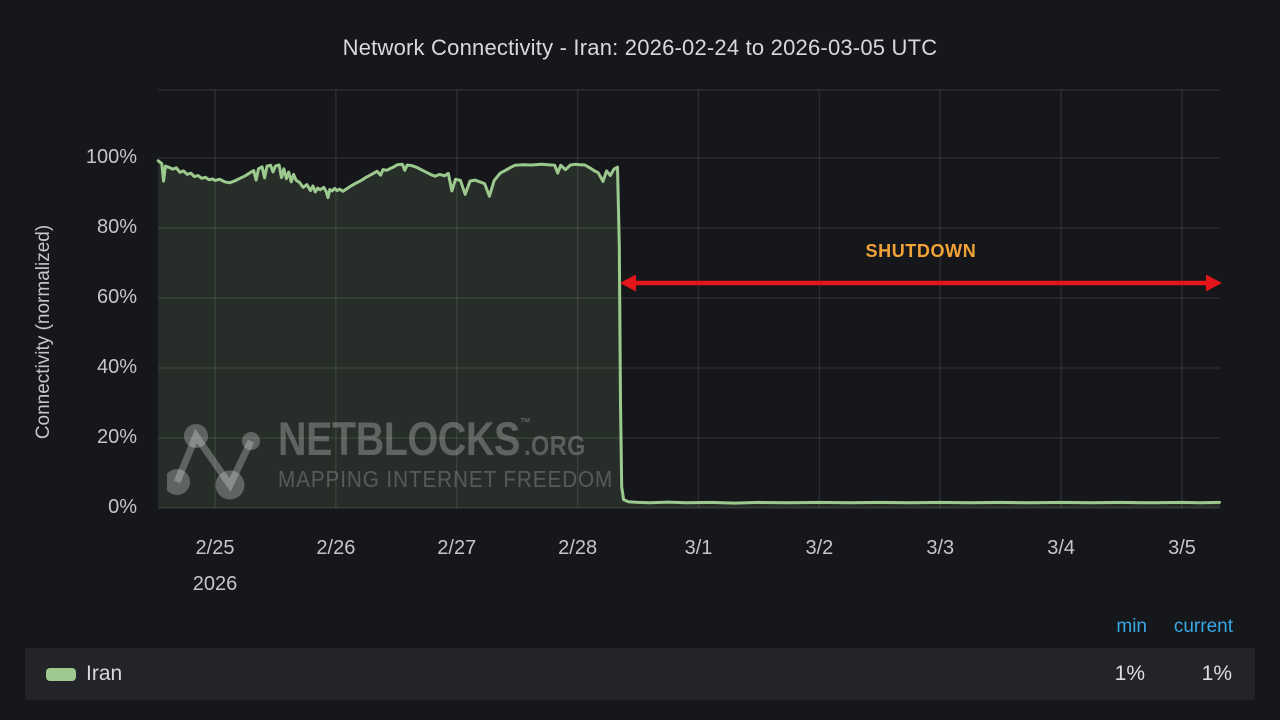 Image resolution: width=1280 pixels, height=720 pixels. What do you see at coordinates (640, 630) in the screenshot?
I see `legend-header-row: min current` at bounding box center [640, 630].